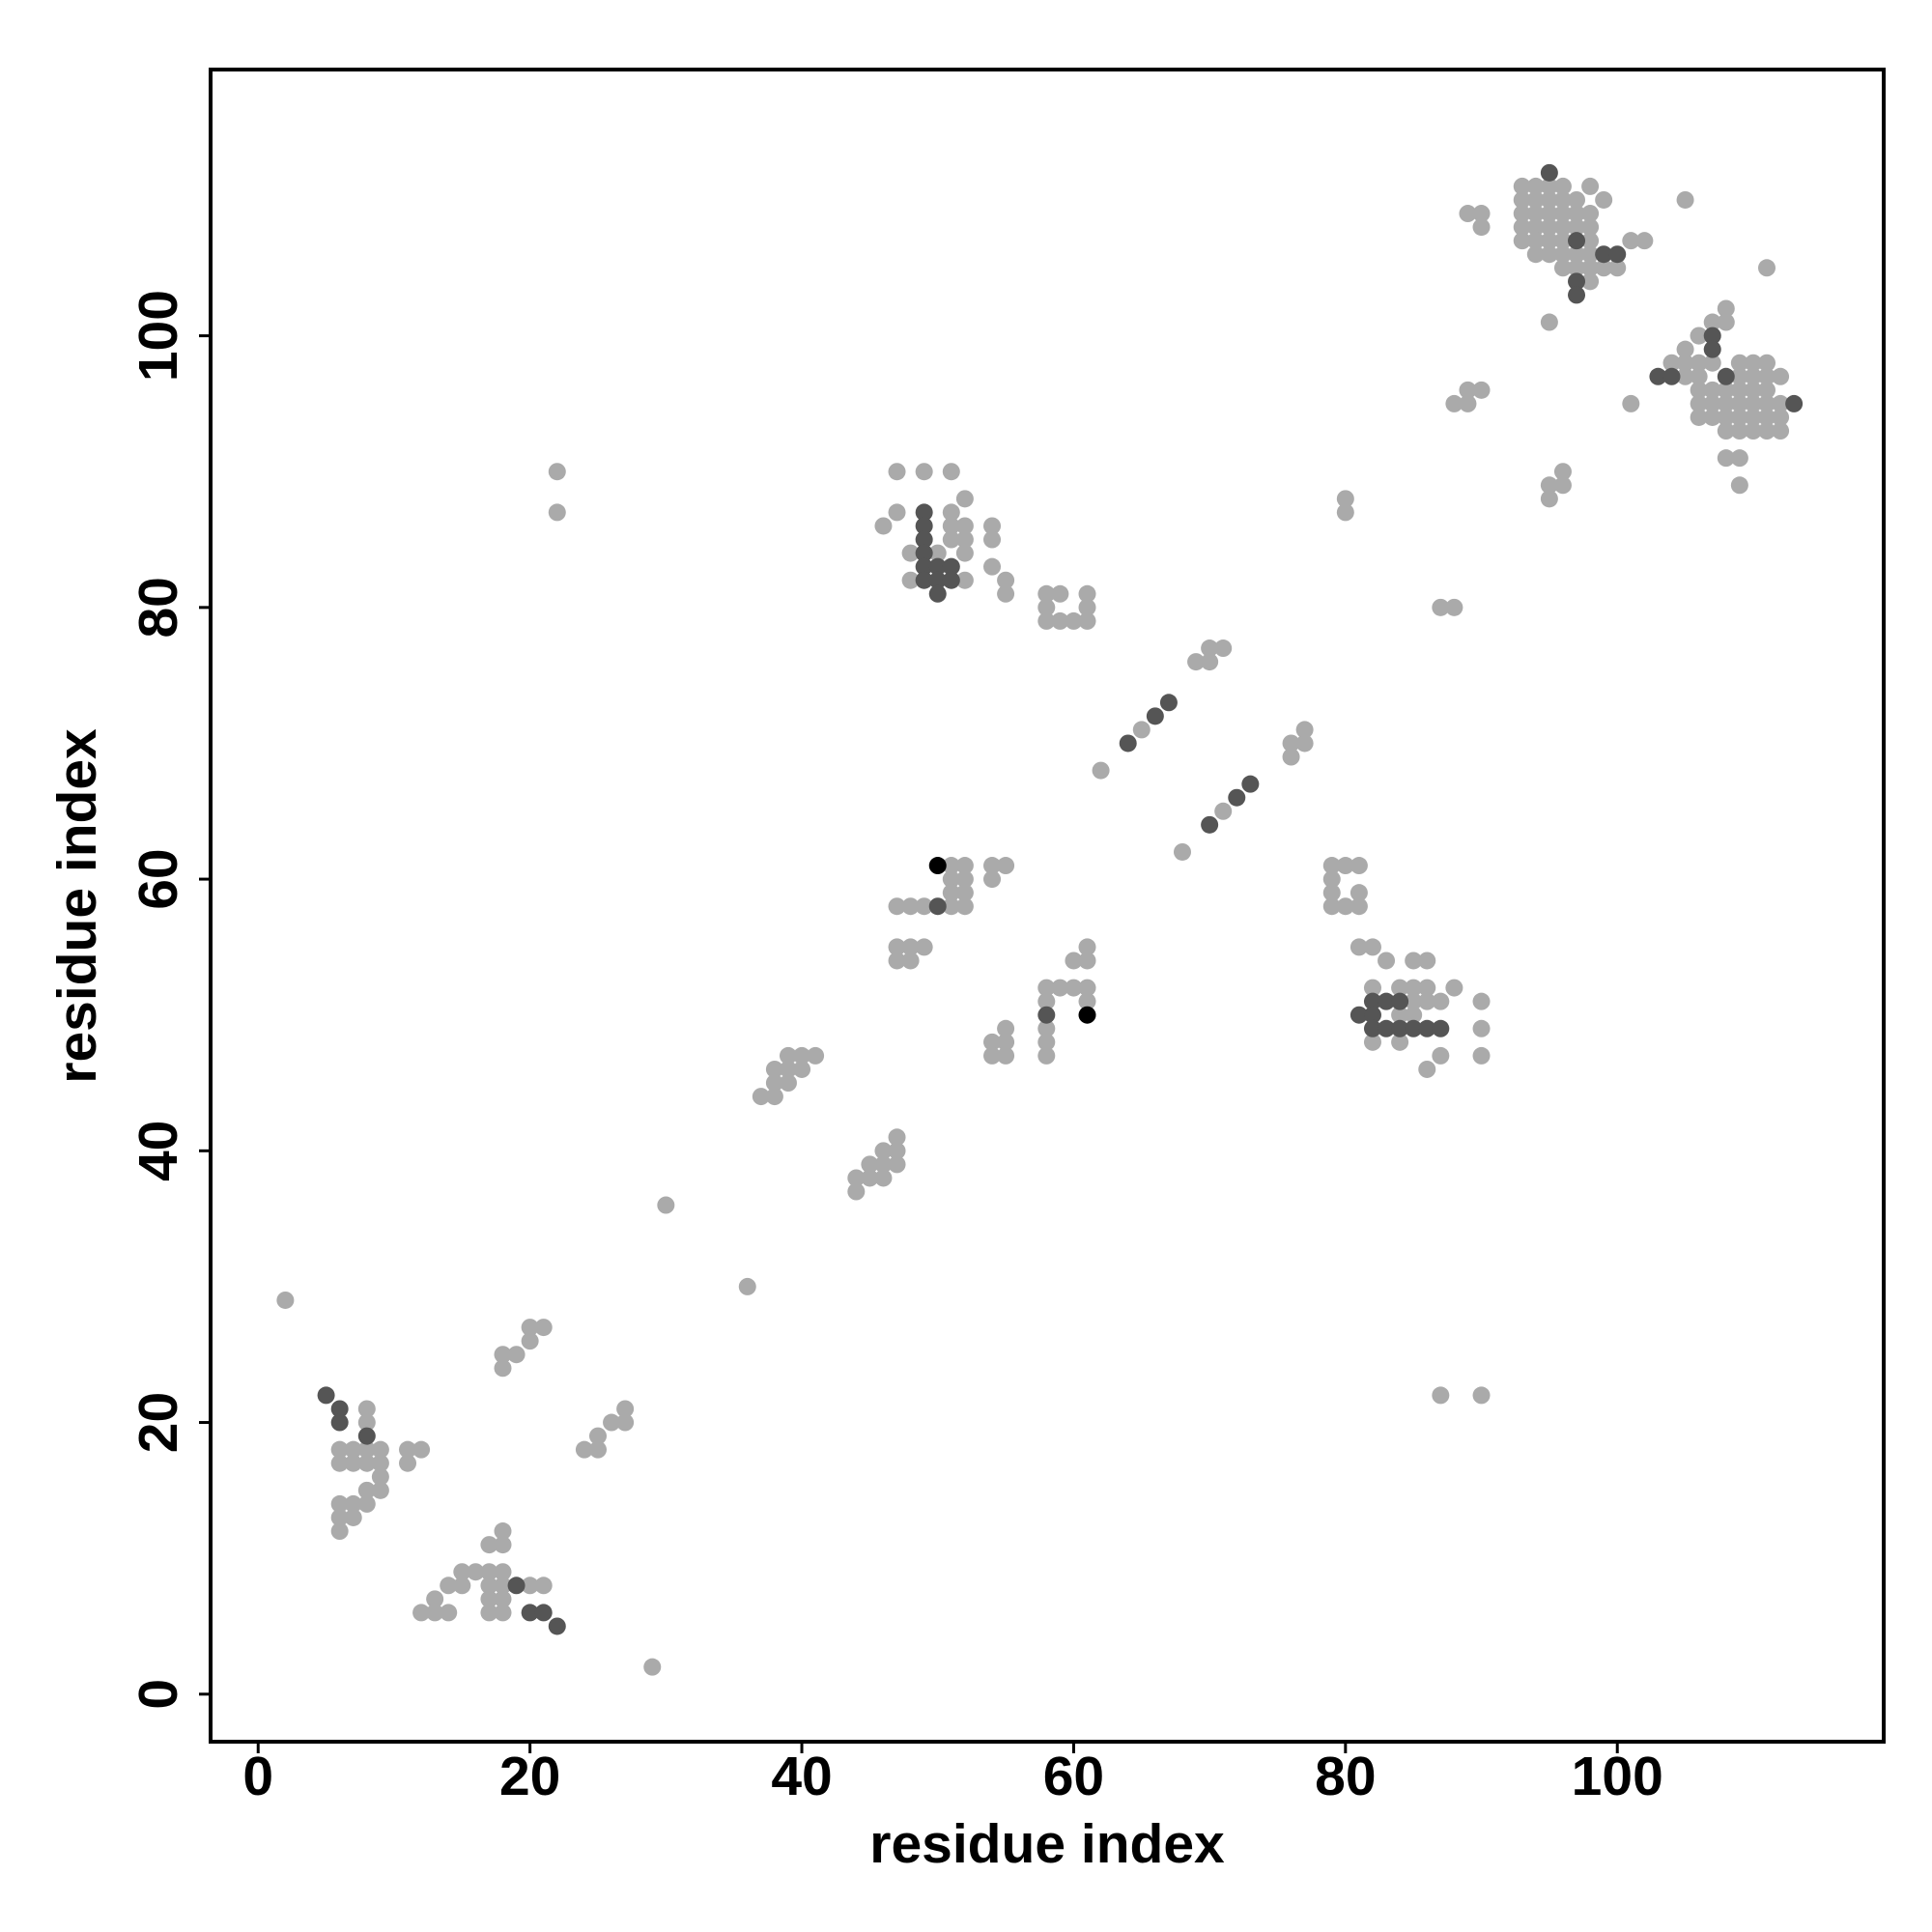 This screenshot has height=1932, width=1932. What do you see at coordinates (158, 336) in the screenshot?
I see `y-tick-label: 100` at bounding box center [158, 336].